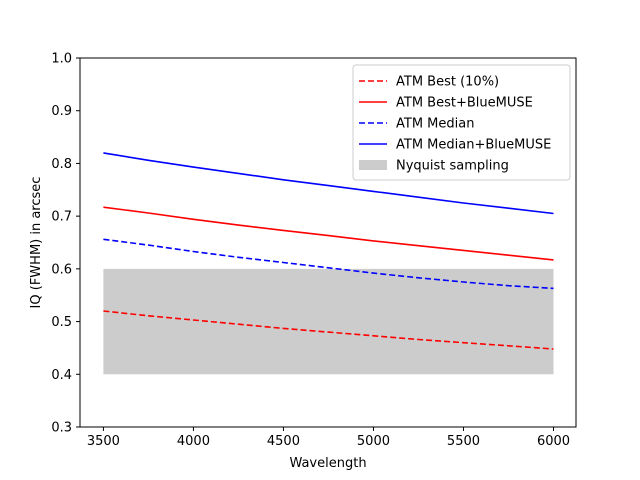 The width and height of the screenshot is (640, 480). Describe the element at coordinates (61, 59) in the screenshot. I see `y-tick-label: 1.0` at that location.